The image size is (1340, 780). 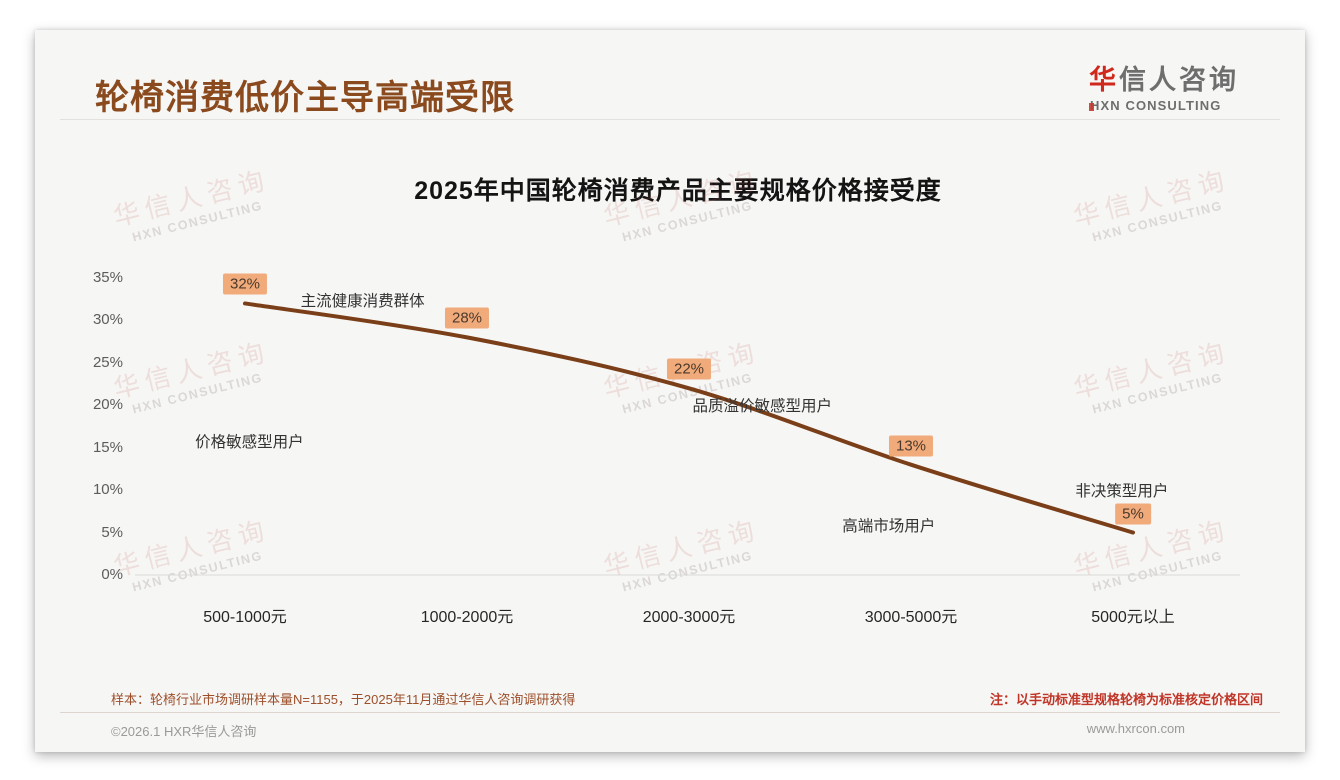 What do you see at coordinates (689, 617) in the screenshot?
I see `x-axis-category-label: 2000-3000元` at bounding box center [689, 617].